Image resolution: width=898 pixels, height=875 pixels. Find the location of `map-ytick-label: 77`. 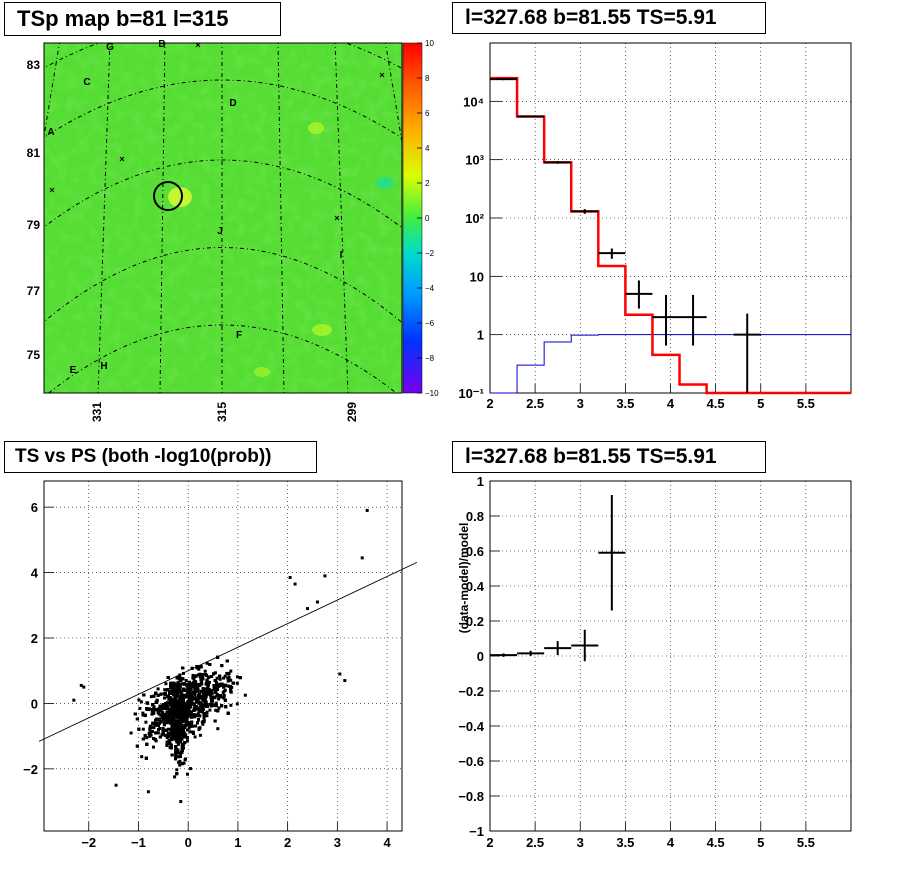

map-ytick-label: 77 is located at coordinates (34, 291).